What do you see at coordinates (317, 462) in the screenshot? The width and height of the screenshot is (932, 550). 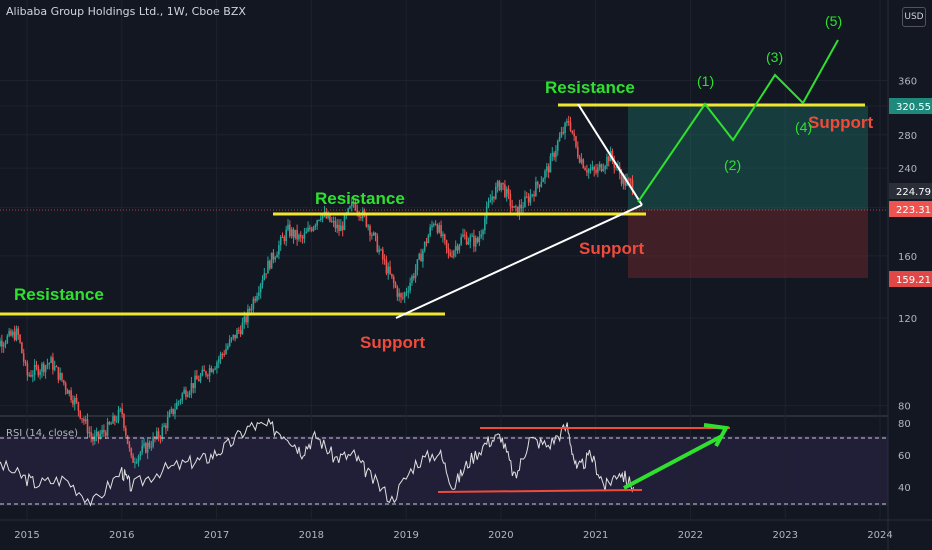 I see `rsi-line` at bounding box center [317, 462].